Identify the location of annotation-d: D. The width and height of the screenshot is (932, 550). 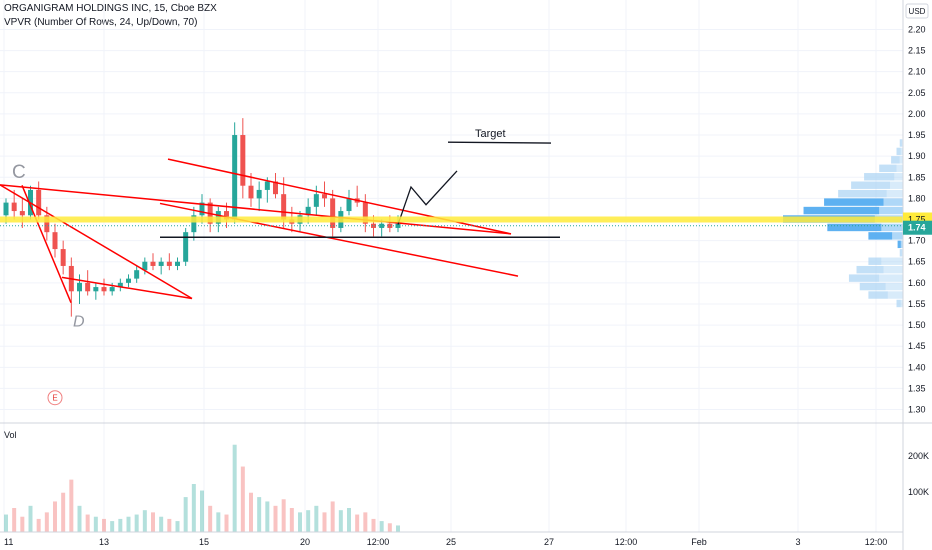
(79, 321).